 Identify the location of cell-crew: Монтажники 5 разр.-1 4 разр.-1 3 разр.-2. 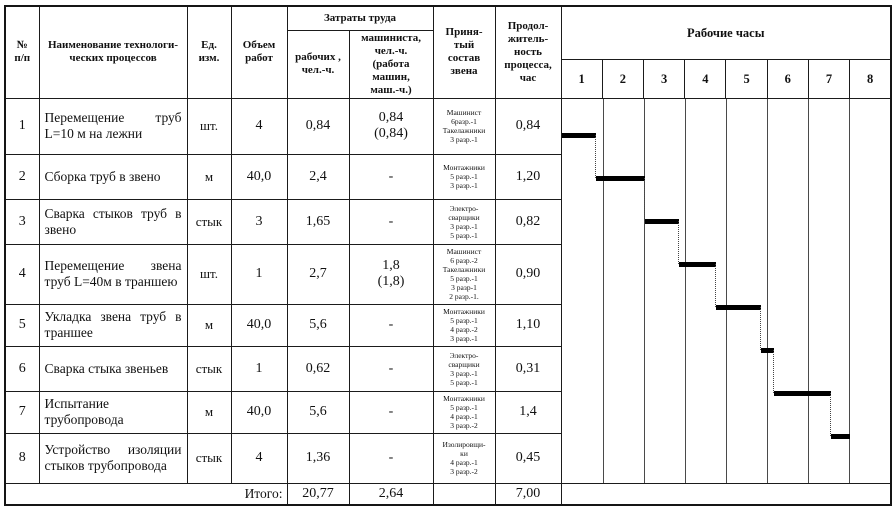
(464, 412).